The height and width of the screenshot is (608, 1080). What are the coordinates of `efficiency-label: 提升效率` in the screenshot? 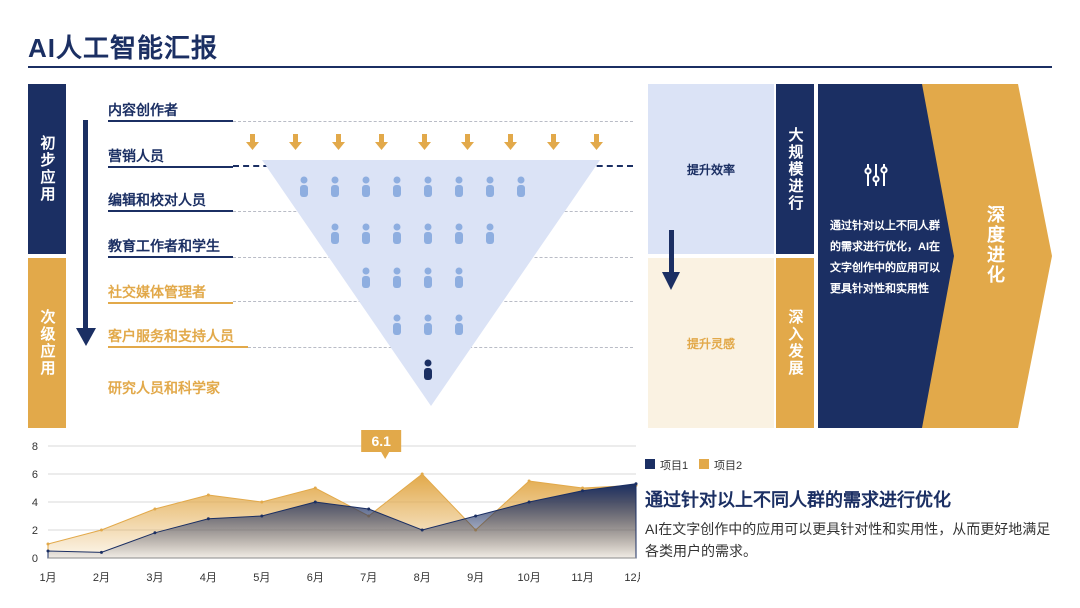 It's located at (711, 169).